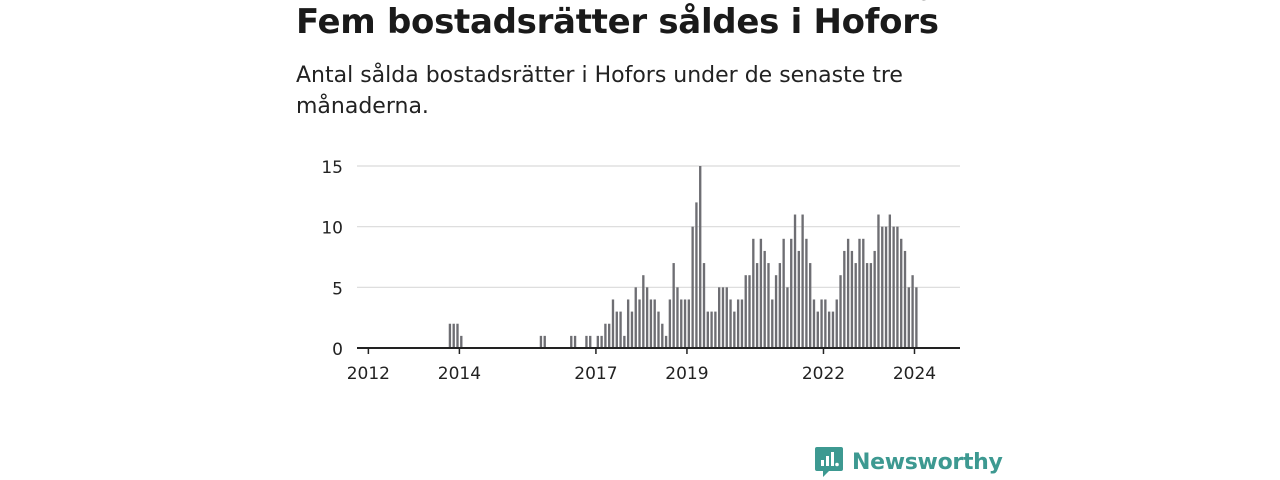 This screenshot has height=480, width=1280. I want to click on newsworthy-logo-icon, so click(829, 462).